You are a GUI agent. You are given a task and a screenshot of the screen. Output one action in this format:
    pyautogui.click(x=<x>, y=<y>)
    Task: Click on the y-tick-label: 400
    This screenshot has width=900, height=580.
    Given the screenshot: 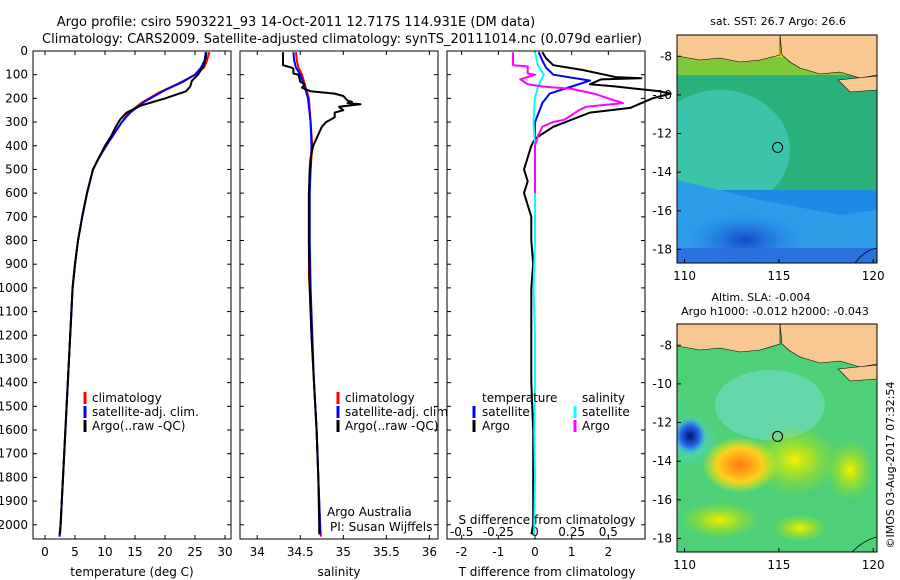 What is the action you would take?
    pyautogui.click(x=16, y=146)
    